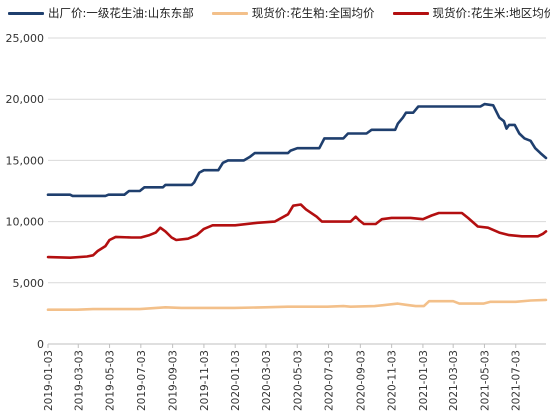  What do you see at coordinates (236, 380) in the screenshot?
I see `x-tick-label: 2020-01-03` at bounding box center [236, 380].